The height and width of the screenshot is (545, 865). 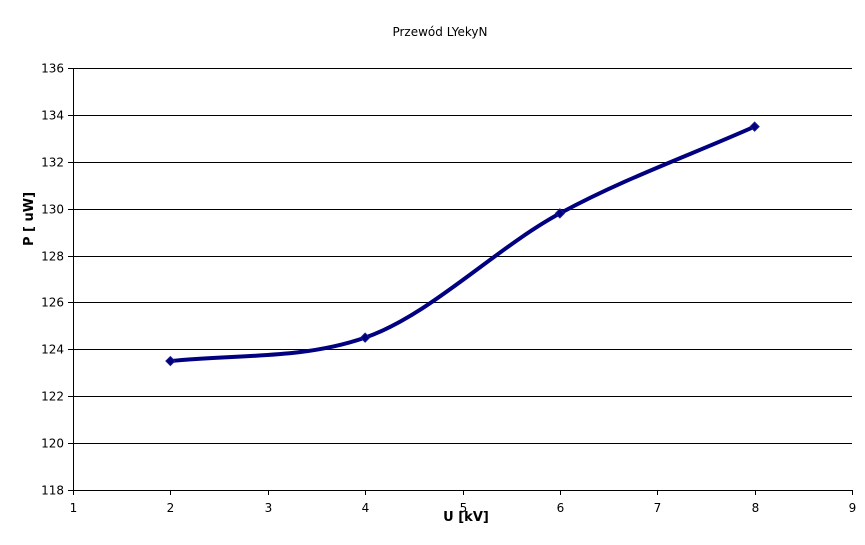 What do you see at coordinates (52, 397) in the screenshot?
I see `y-tick-label: 122` at bounding box center [52, 397].